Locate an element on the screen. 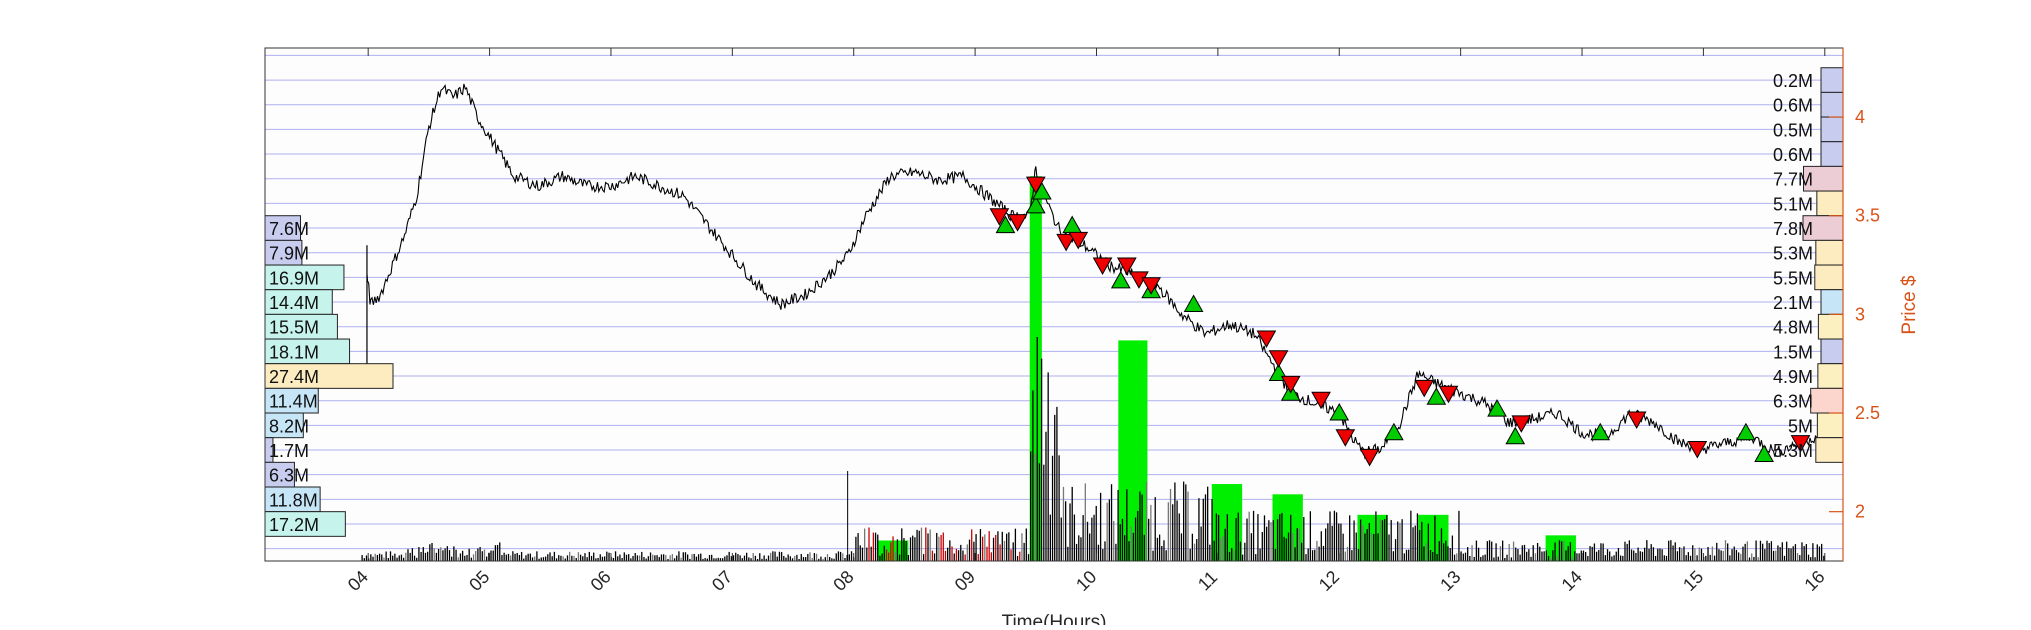 The width and height of the screenshot is (2031, 630). profile-label-left: 8.2M is located at coordinates (289, 426).